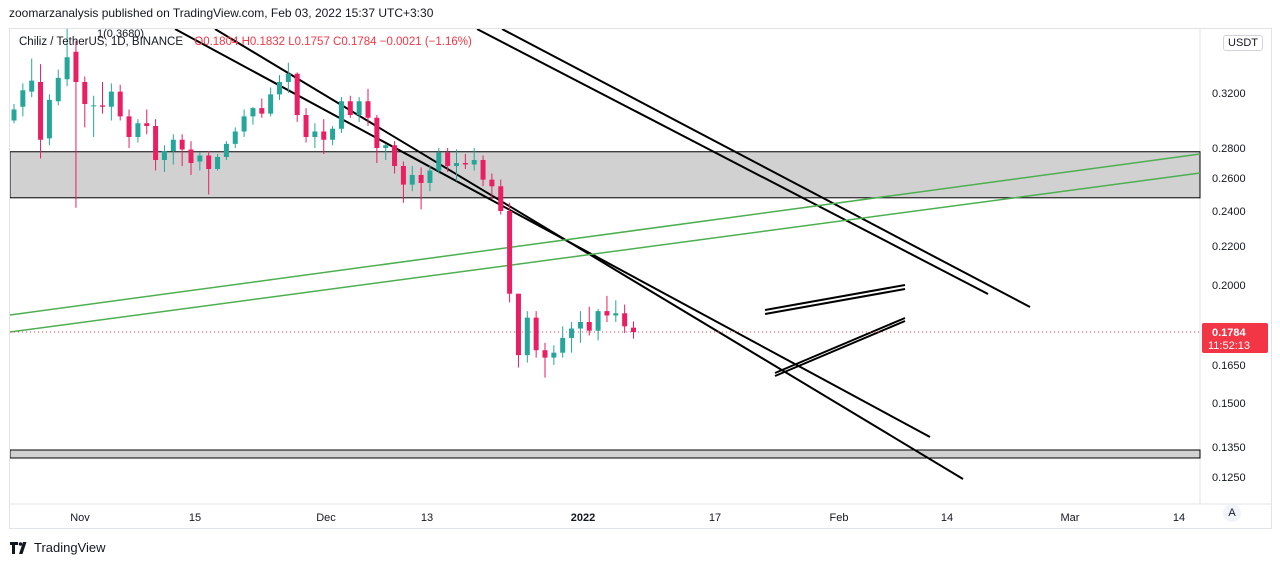 This screenshot has width=1280, height=566. Describe the element at coordinates (1243, 43) in the screenshot. I see `currency-button: USDT` at that location.